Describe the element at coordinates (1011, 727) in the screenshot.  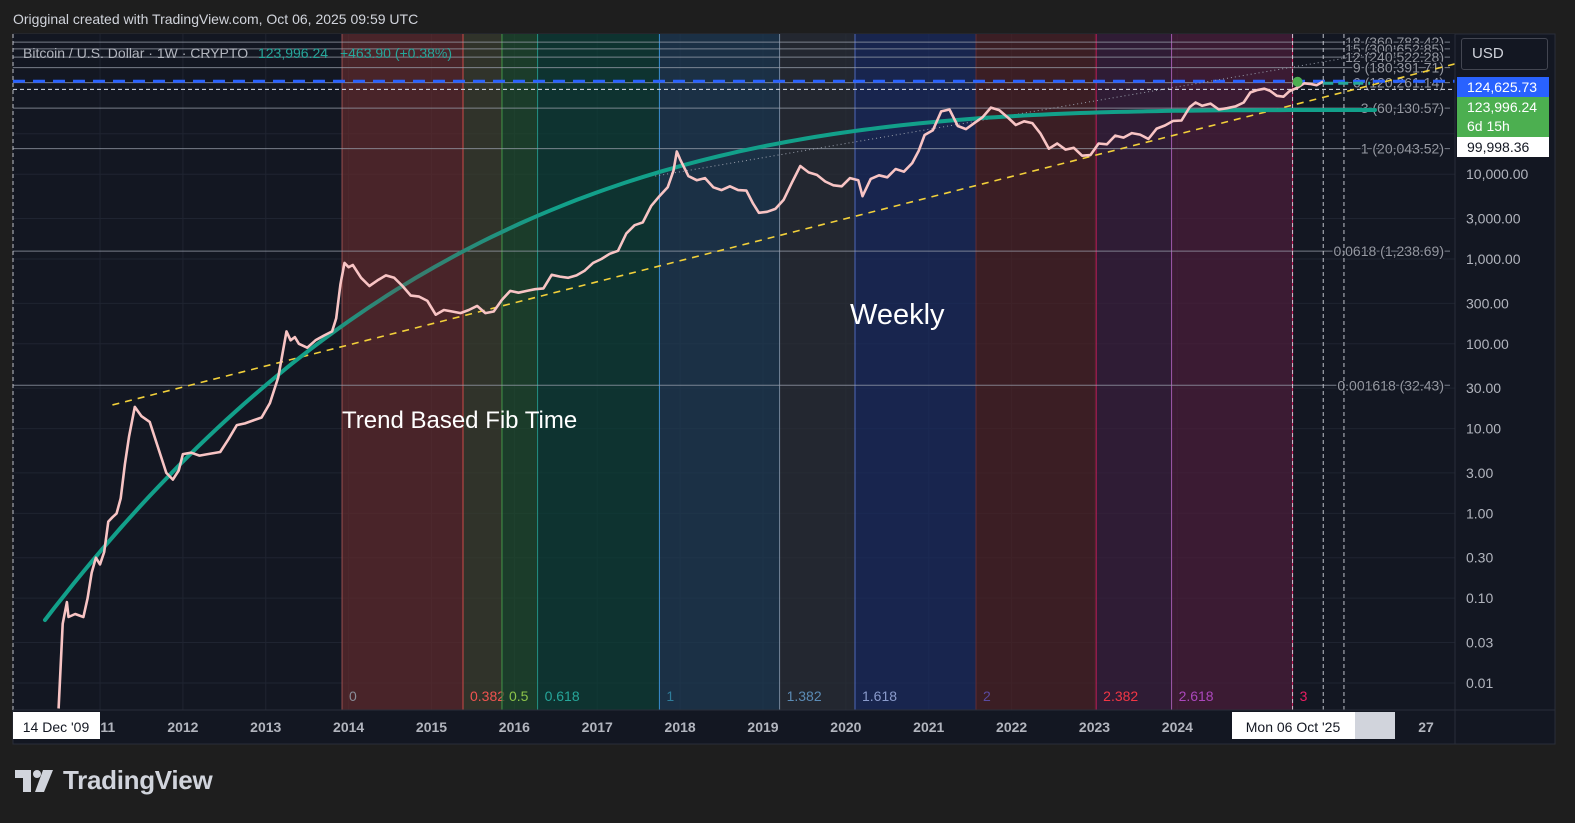
I see `x-tick-label: 2022` at that location.